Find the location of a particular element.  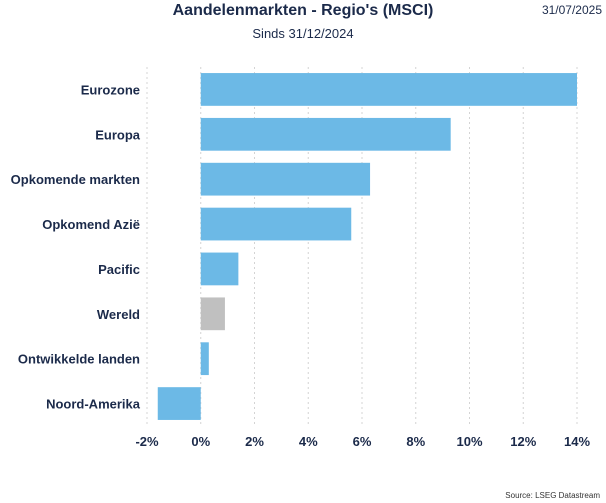

x-tick-label: 4% is located at coordinates (308, 441).